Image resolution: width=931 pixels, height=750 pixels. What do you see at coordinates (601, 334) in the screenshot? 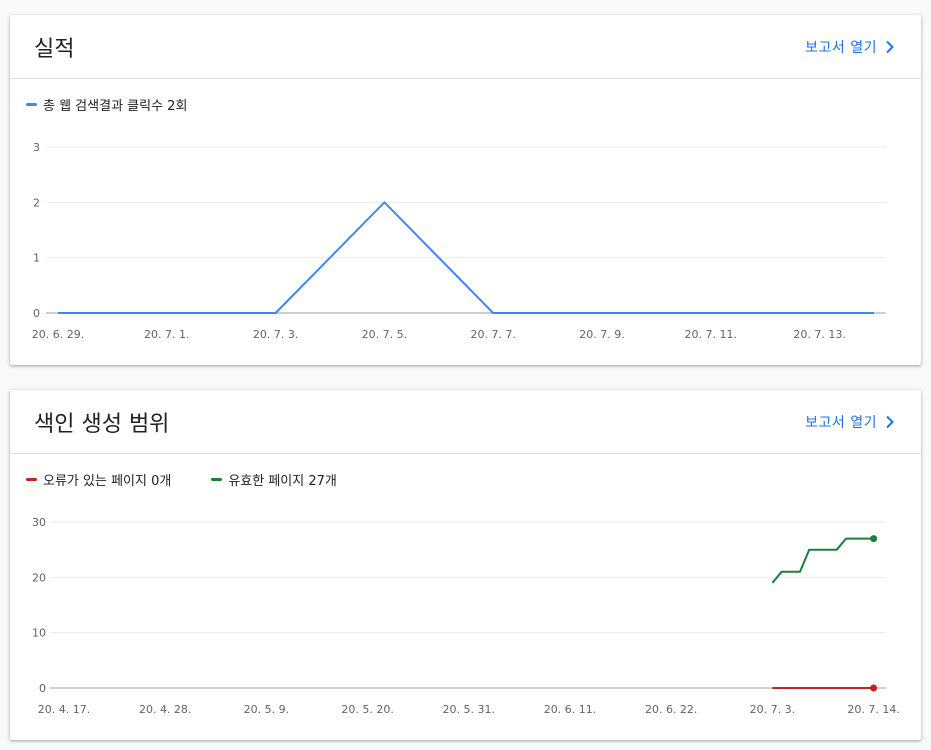
I see `x-tick-label: 20. 7. 9.` at bounding box center [601, 334].